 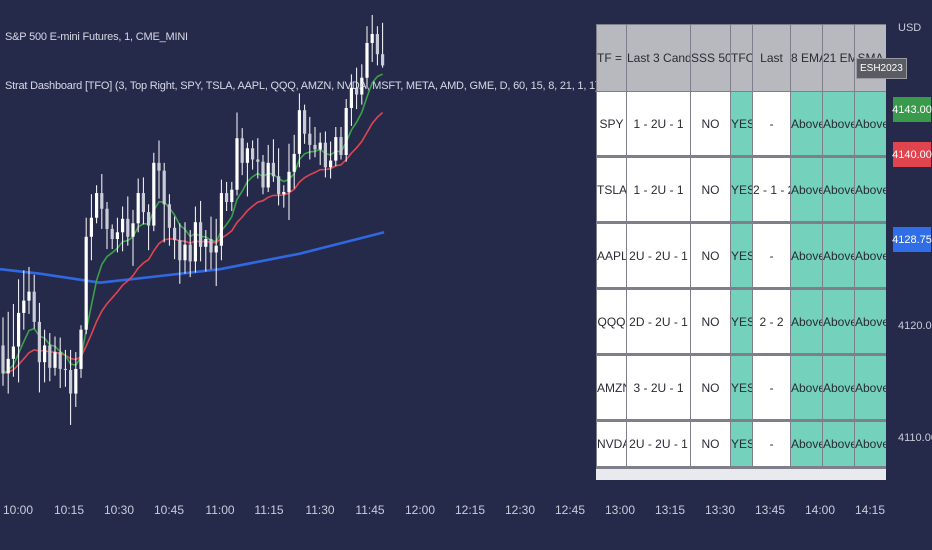 What do you see at coordinates (370, 510) in the screenshot?
I see `x-axis-label: 11:45` at bounding box center [370, 510].